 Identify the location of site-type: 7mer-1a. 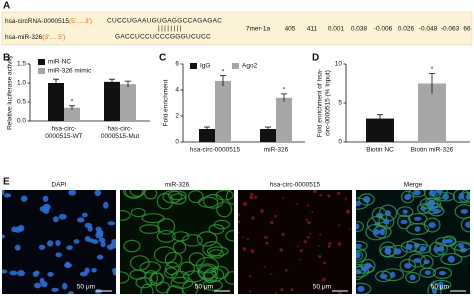
(258, 29).